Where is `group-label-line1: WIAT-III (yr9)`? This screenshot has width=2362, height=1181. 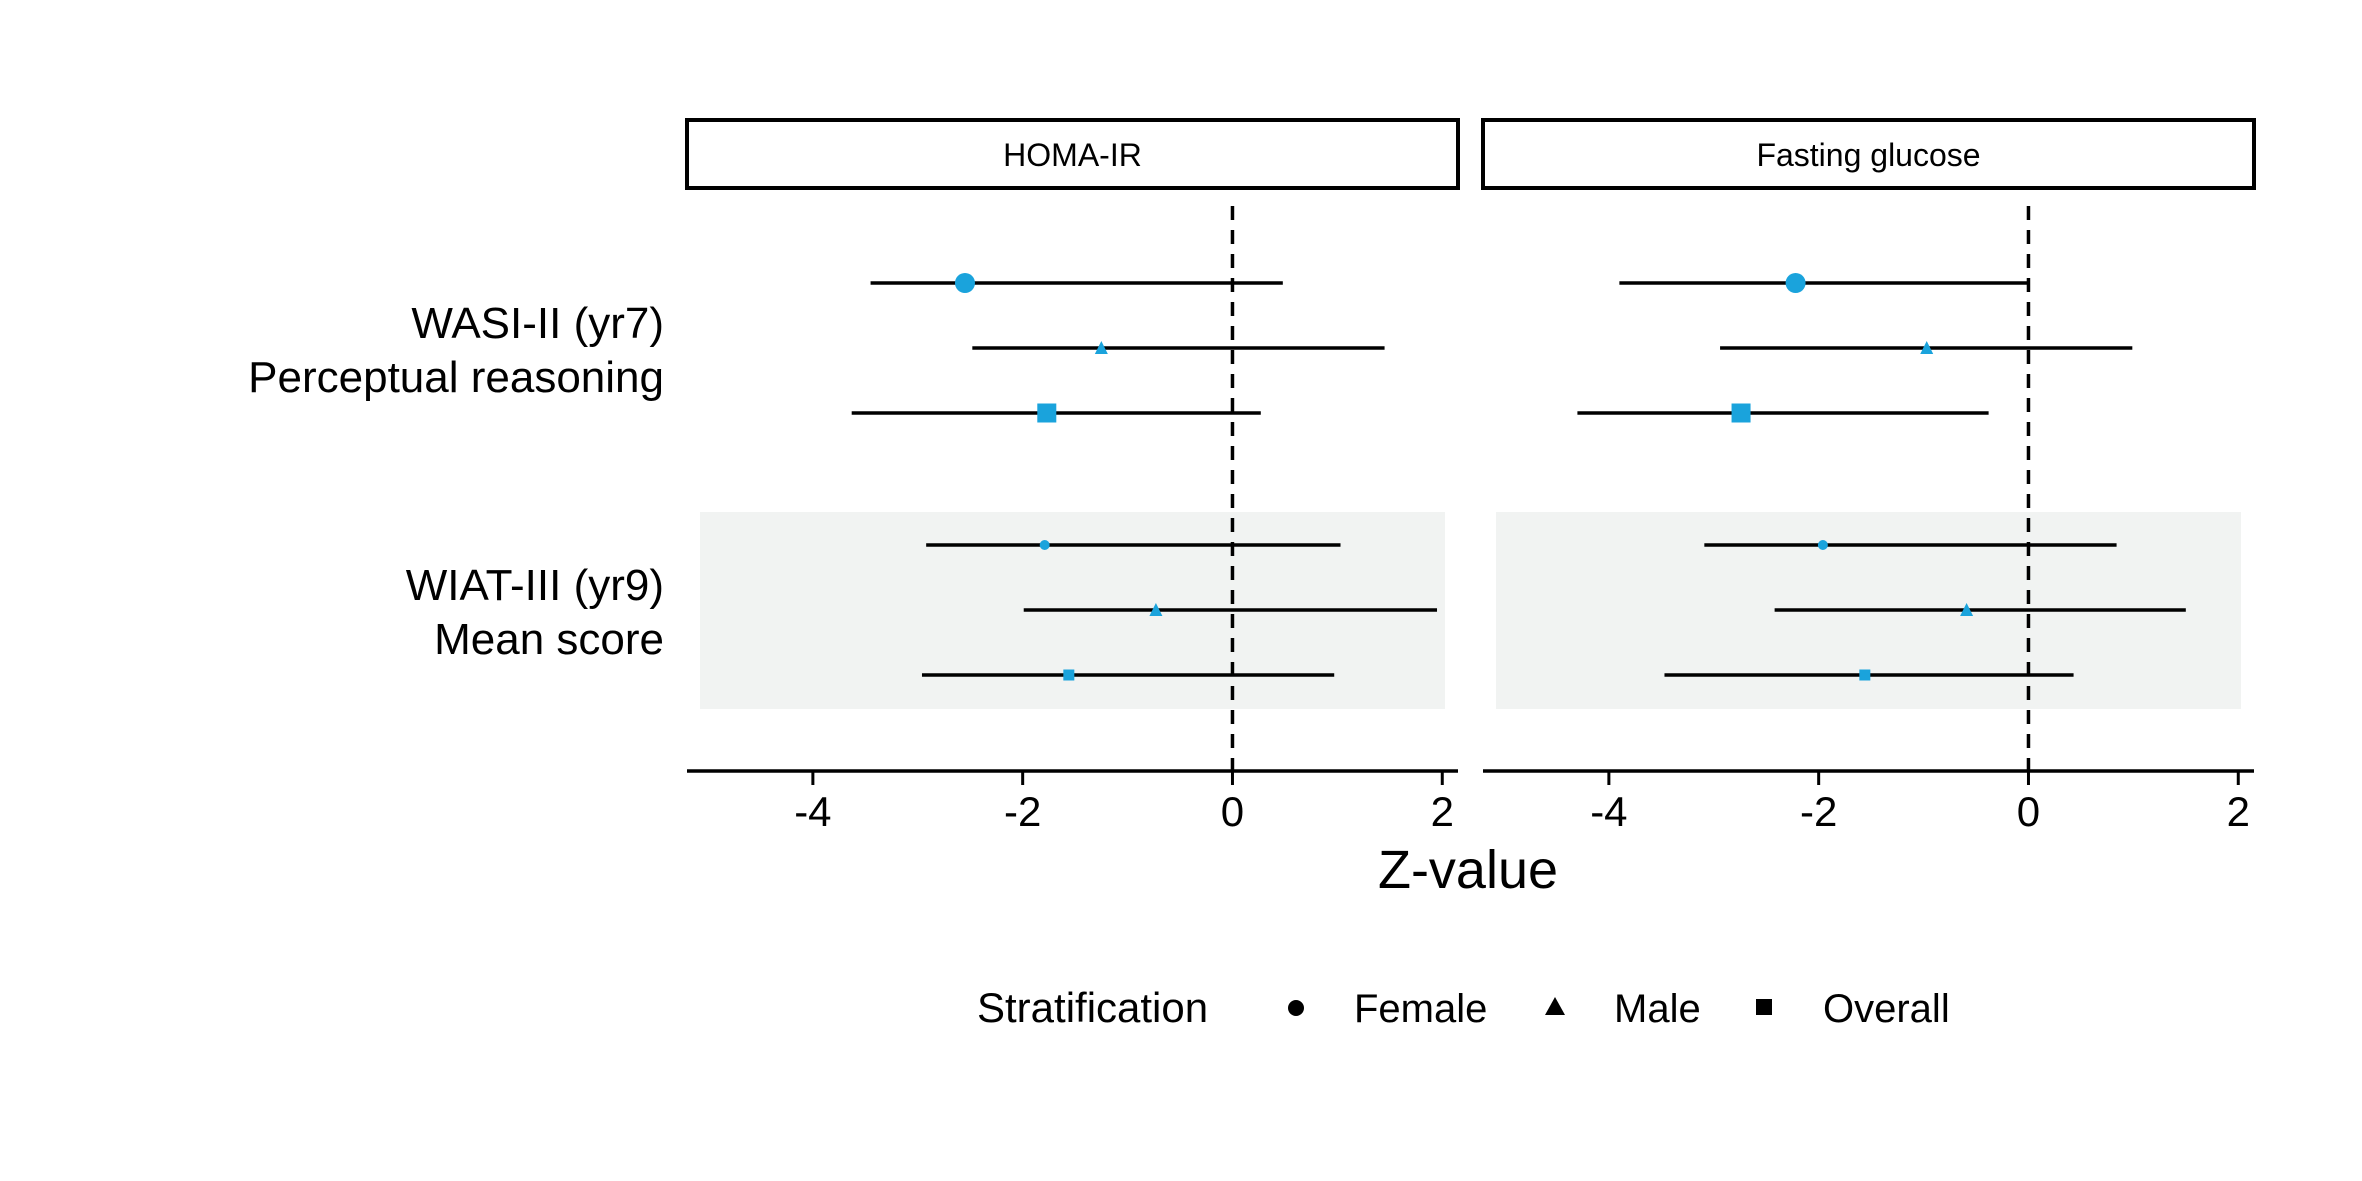 group-label-line1: WIAT-III (yr9) is located at coordinates (535, 585).